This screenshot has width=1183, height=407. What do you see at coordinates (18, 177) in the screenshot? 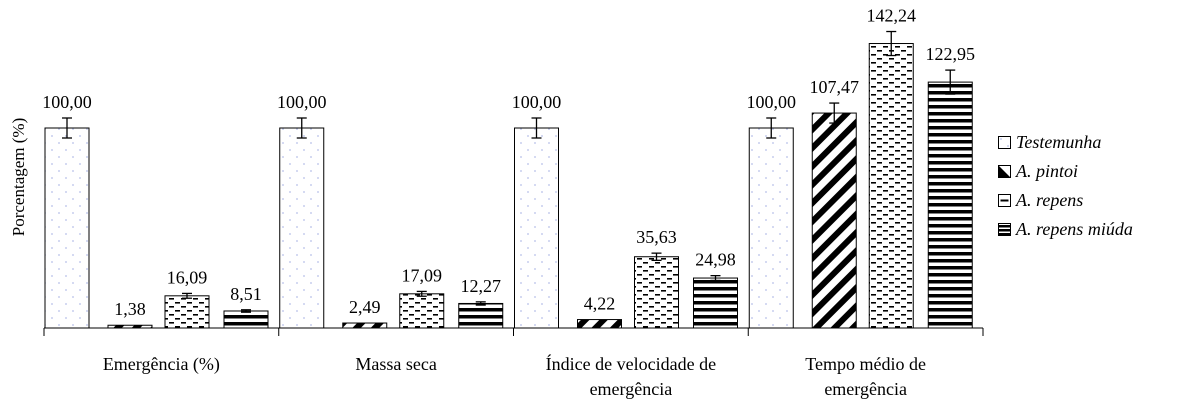
I see `y-axis-label: Porcentagem (%)` at bounding box center [18, 177].